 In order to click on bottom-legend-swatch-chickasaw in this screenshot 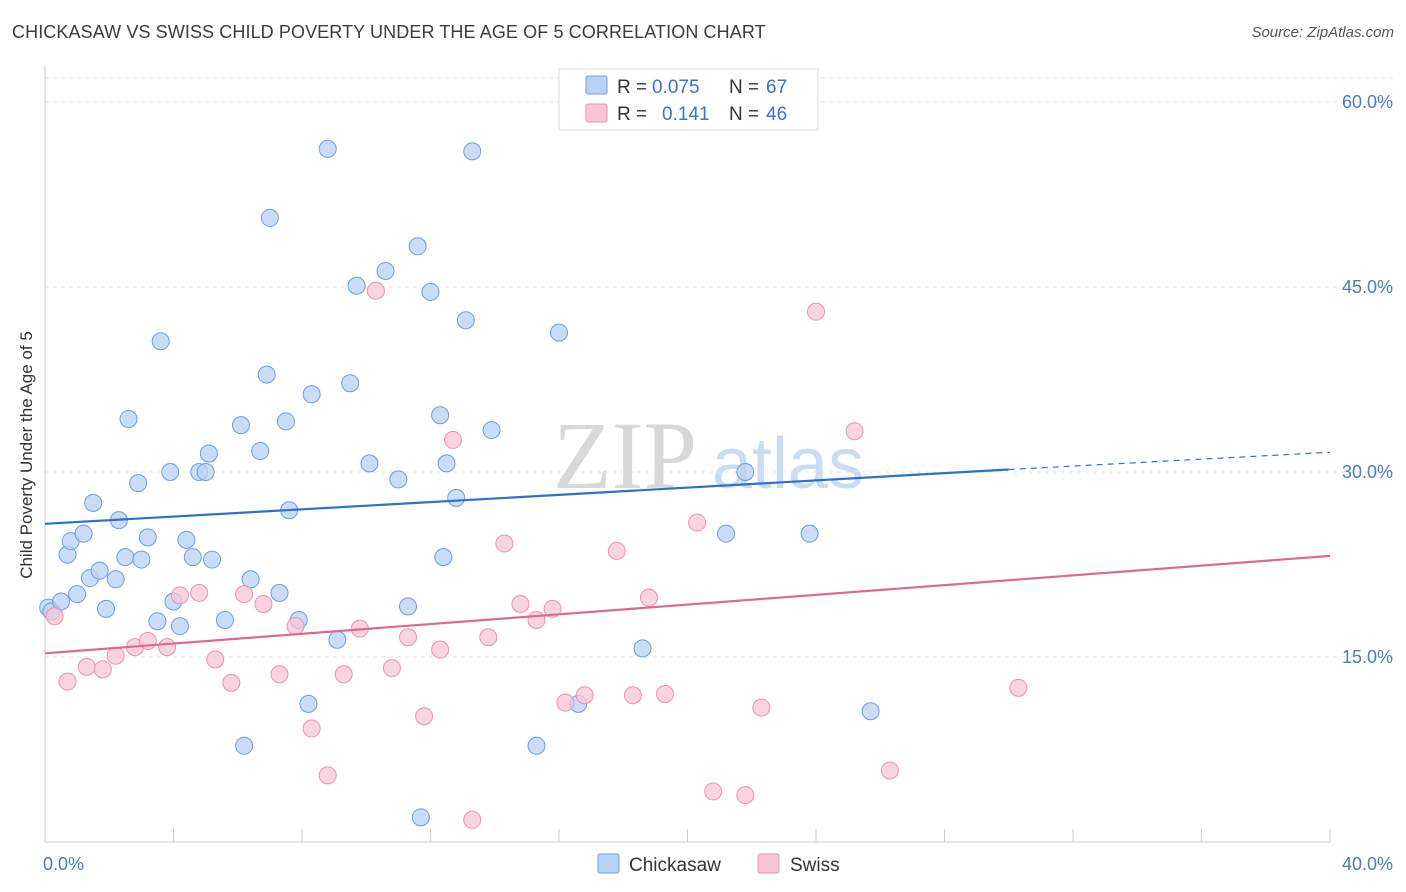, I will do `click(608, 863)`.